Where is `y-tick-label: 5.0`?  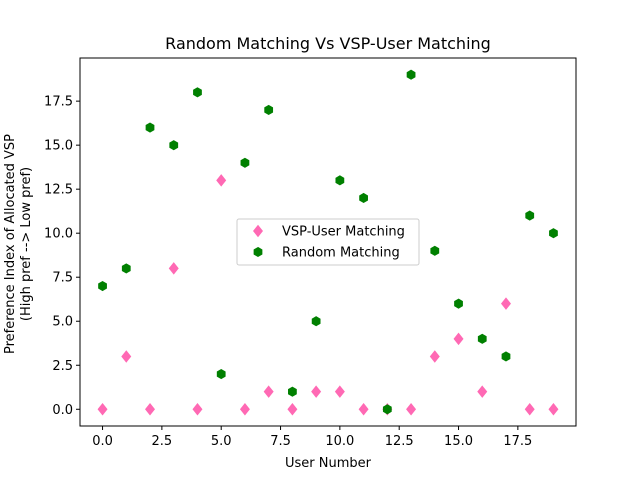 y-tick-label: 5.0 is located at coordinates (62, 322).